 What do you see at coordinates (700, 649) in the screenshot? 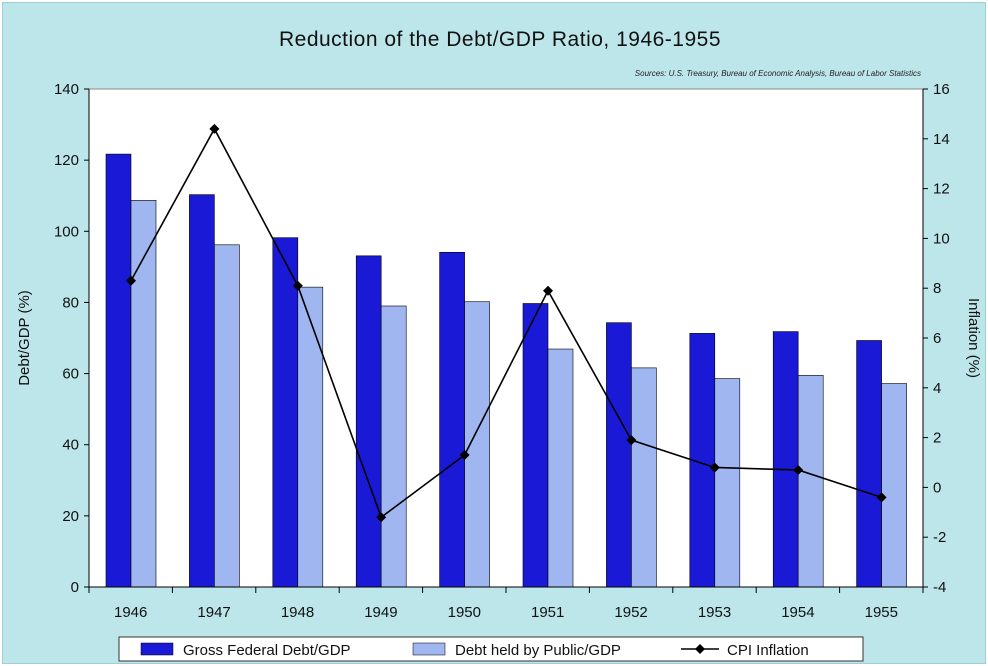
I see `legend-swatch-cpi-marker` at bounding box center [700, 649].